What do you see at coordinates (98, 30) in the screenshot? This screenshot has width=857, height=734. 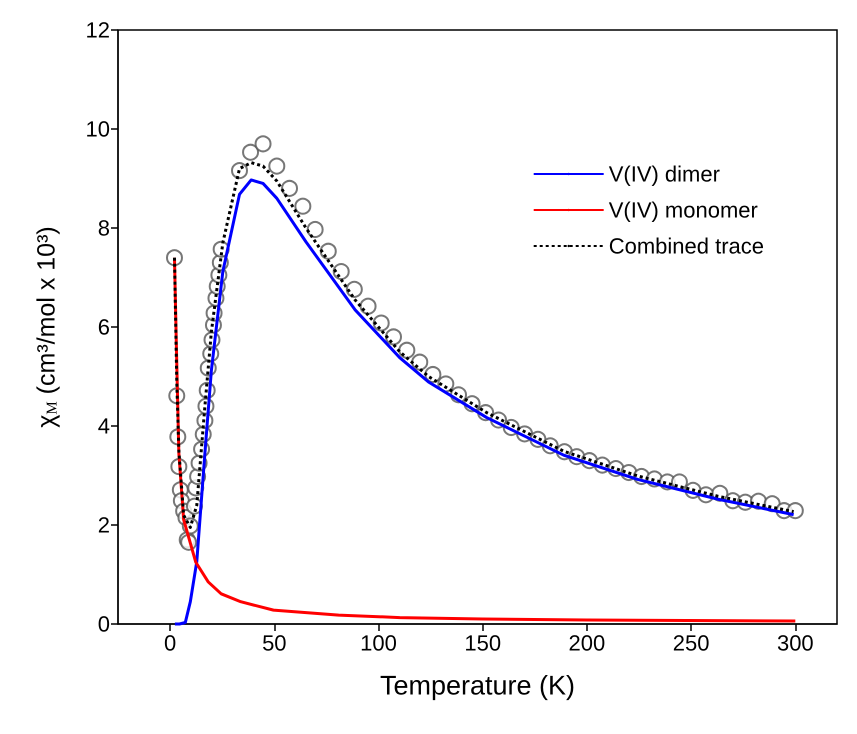 I see `y-tick-label: 12` at bounding box center [98, 30].